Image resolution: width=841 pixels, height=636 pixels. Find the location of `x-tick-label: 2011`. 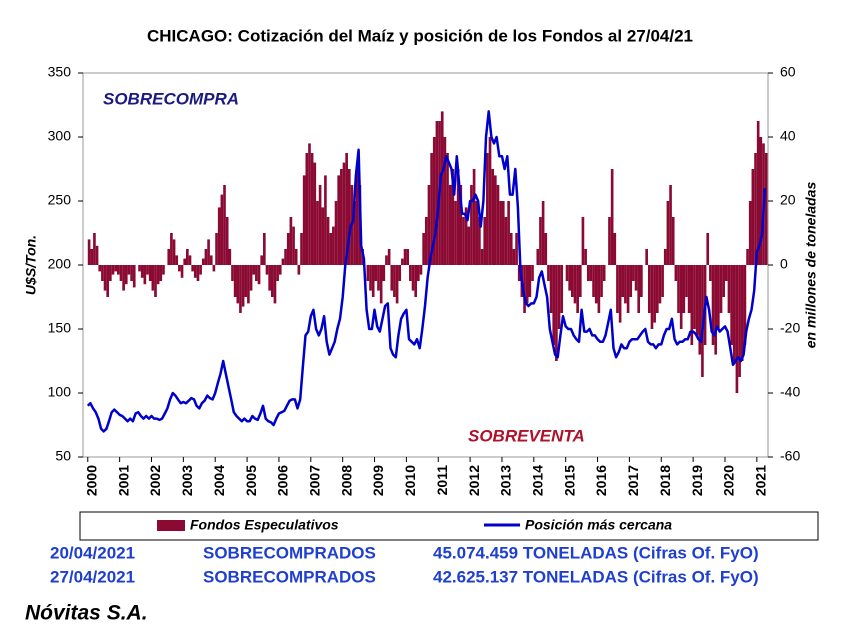

x-tick-label: 2011 is located at coordinates (442, 480).